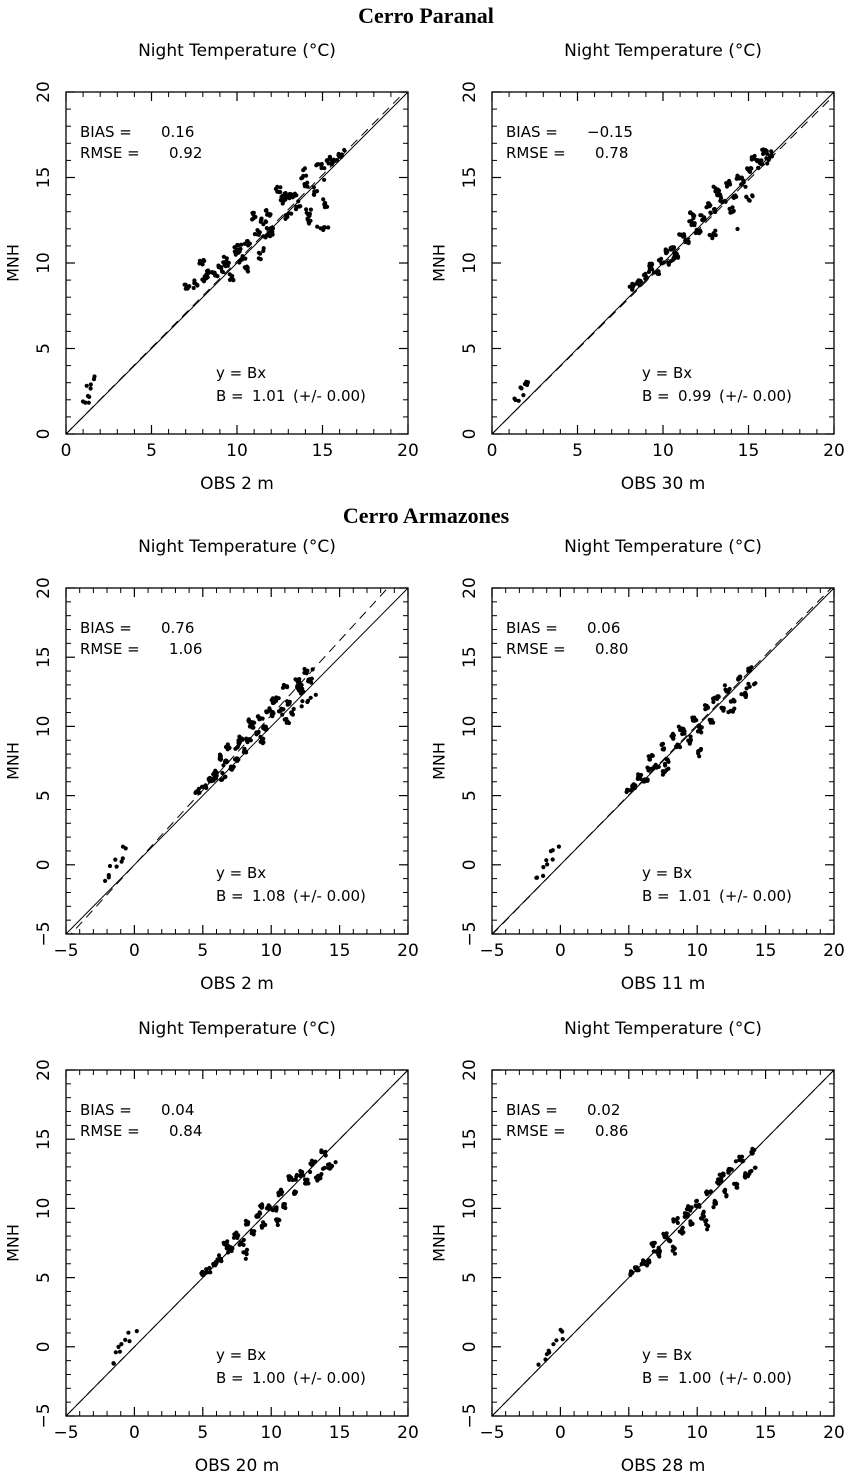 The image size is (852, 1479). I want to click on section-title-paranal: Cerro Paranal, so click(426, 15).